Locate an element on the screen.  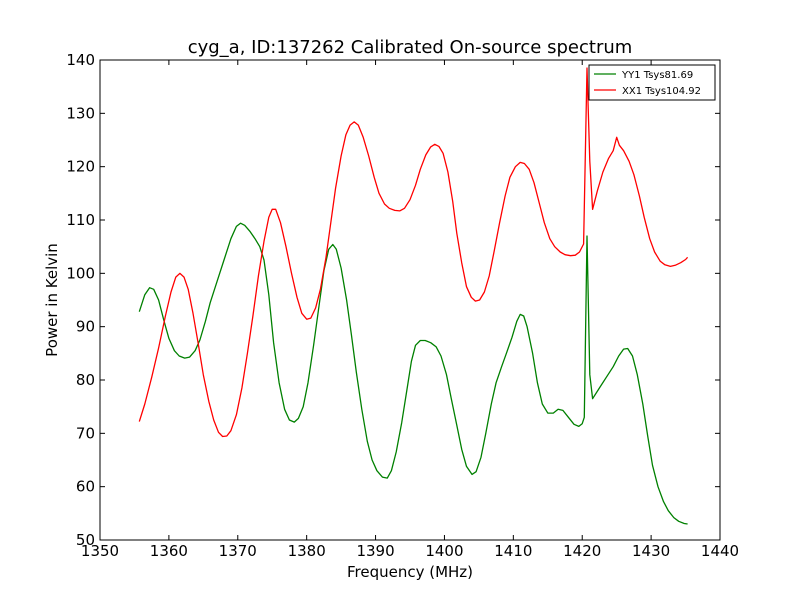
x-tick-label: 1370 is located at coordinates (238, 551).